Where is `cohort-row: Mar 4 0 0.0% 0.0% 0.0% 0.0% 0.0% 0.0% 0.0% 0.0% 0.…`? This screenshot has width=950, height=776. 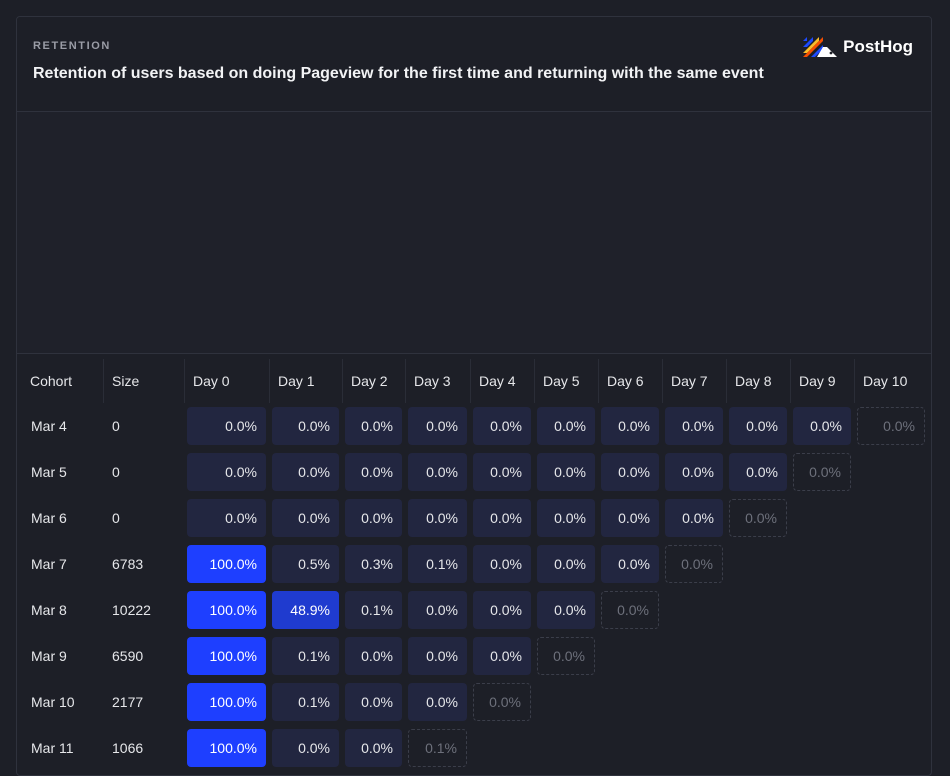 cohort-row: Mar 4 0 0.0% 0.0% 0.0% 0.0% 0.0% 0.0% 0.0% 0.0% 0.… is located at coordinates (472, 426).